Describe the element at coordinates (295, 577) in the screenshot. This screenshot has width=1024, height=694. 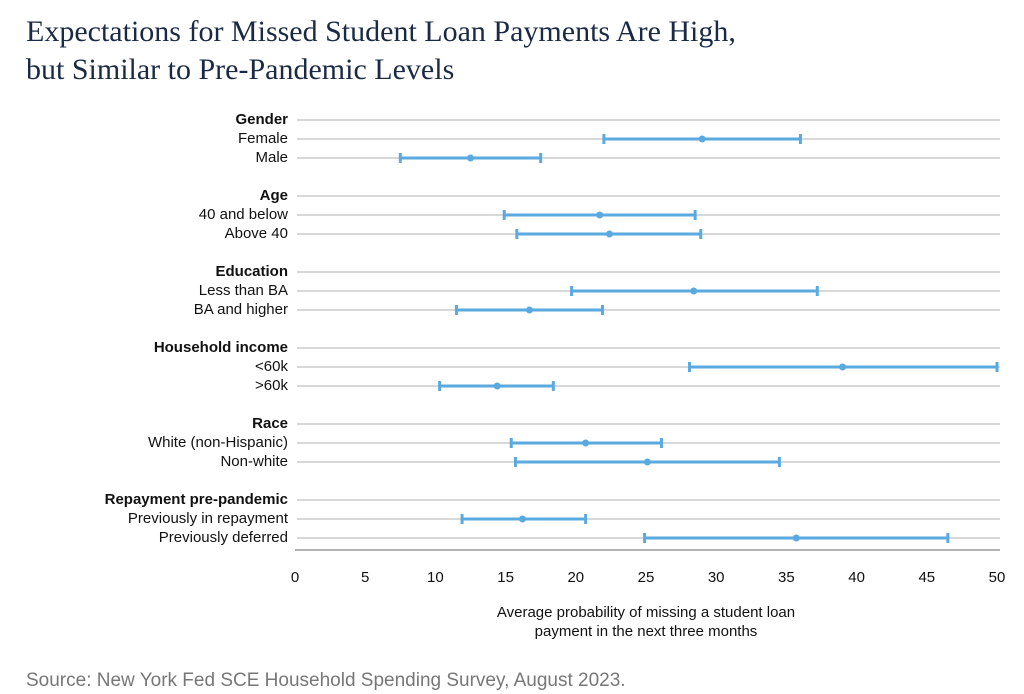
I see `x-tick-label: 0` at that location.